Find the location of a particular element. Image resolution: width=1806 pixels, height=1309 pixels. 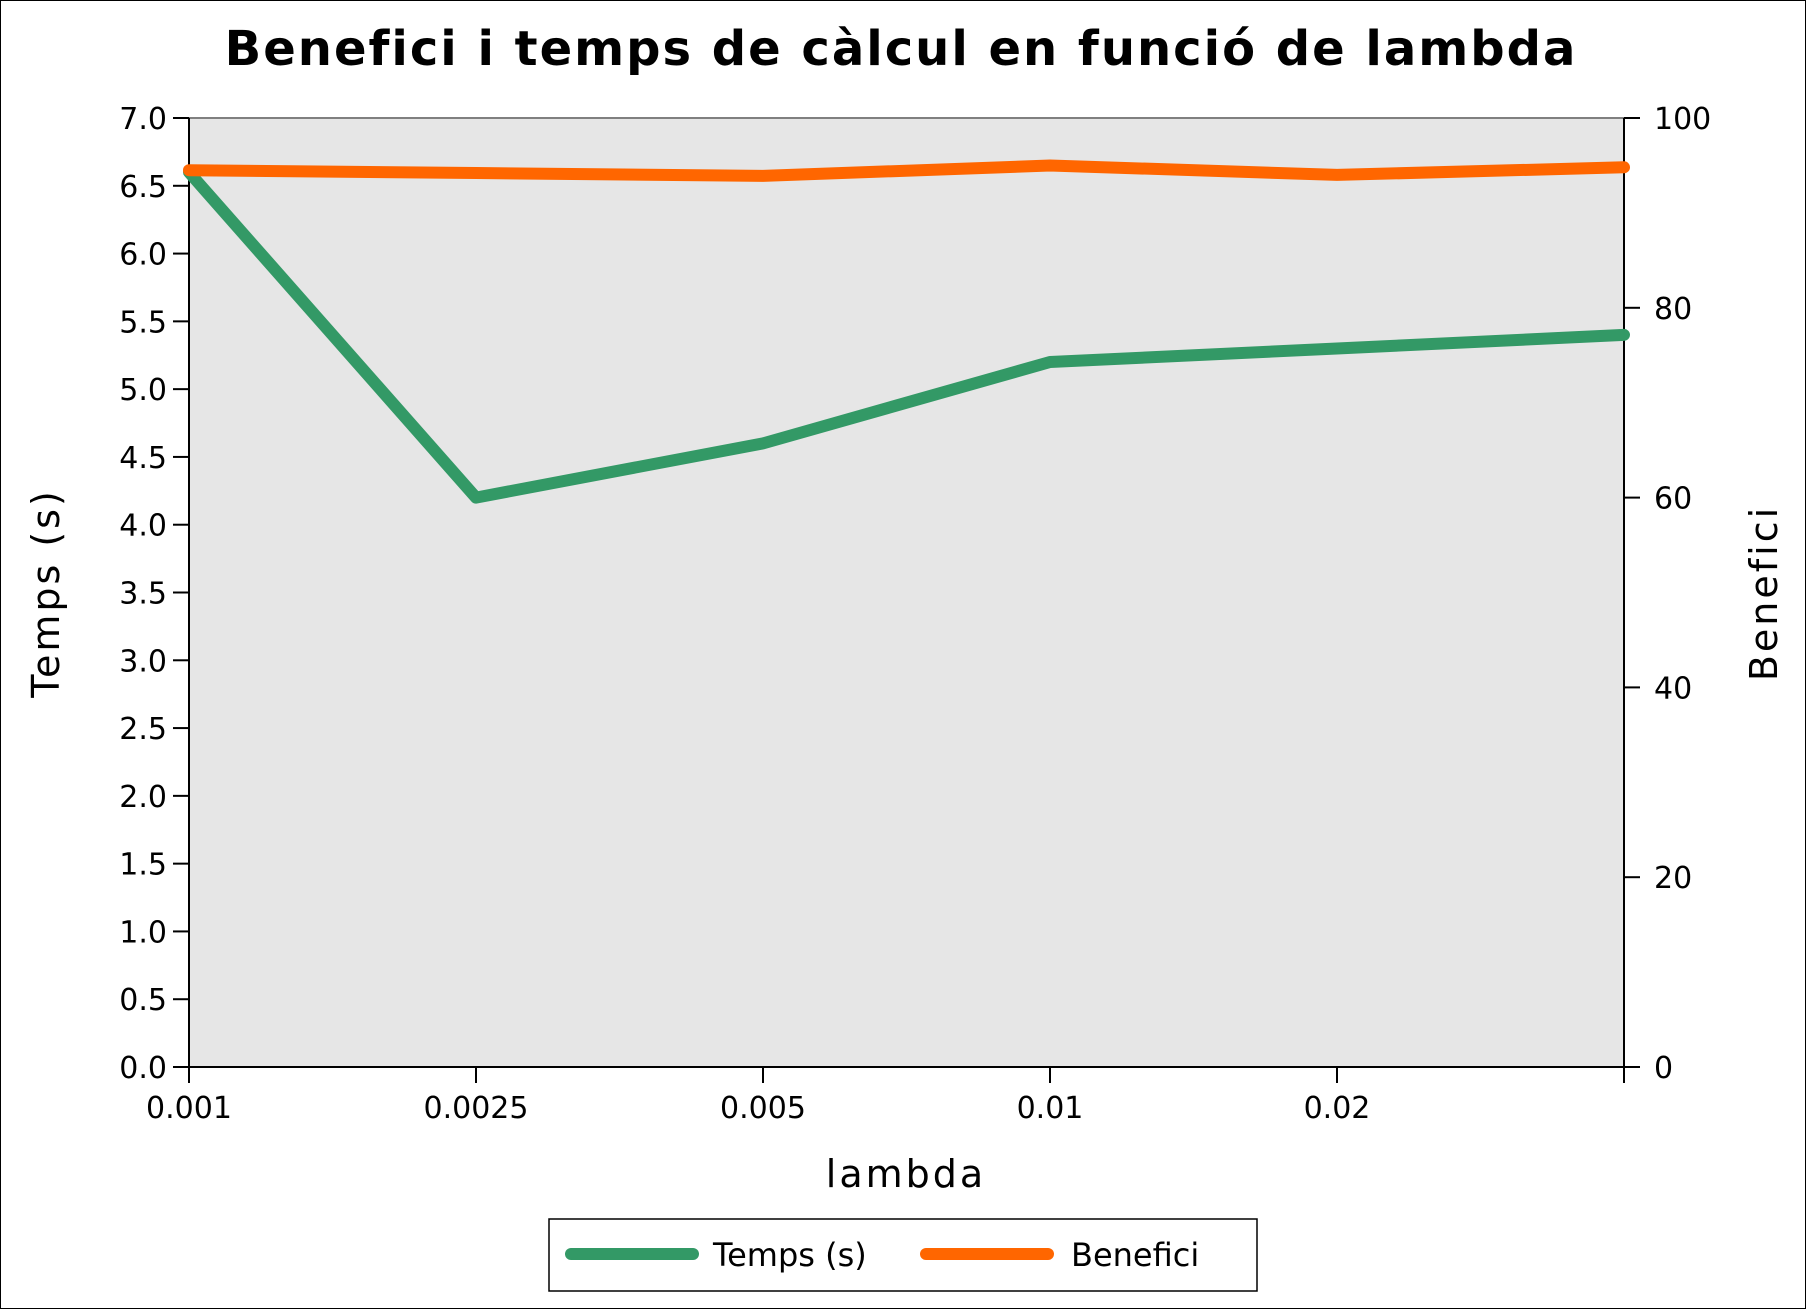

right-y-axis: 0 20 40 60 80 100 is located at coordinates (1667, 594).